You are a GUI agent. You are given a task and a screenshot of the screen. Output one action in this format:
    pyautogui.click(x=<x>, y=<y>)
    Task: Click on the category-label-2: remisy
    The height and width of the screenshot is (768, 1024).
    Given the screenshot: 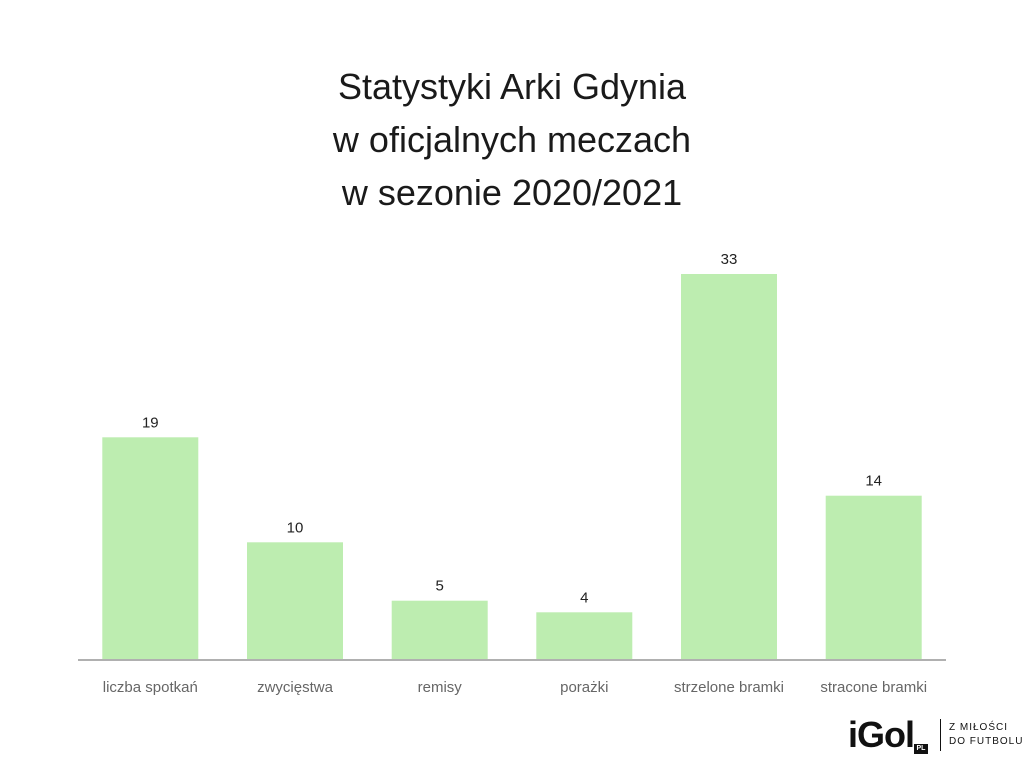 What is the action you would take?
    pyautogui.click(x=440, y=687)
    